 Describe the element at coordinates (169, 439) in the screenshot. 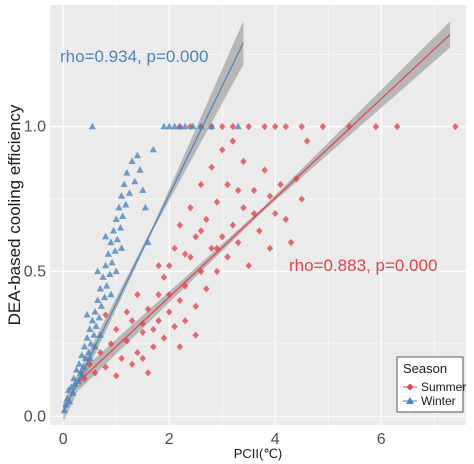

I see `x-tick-label: 2` at that location.